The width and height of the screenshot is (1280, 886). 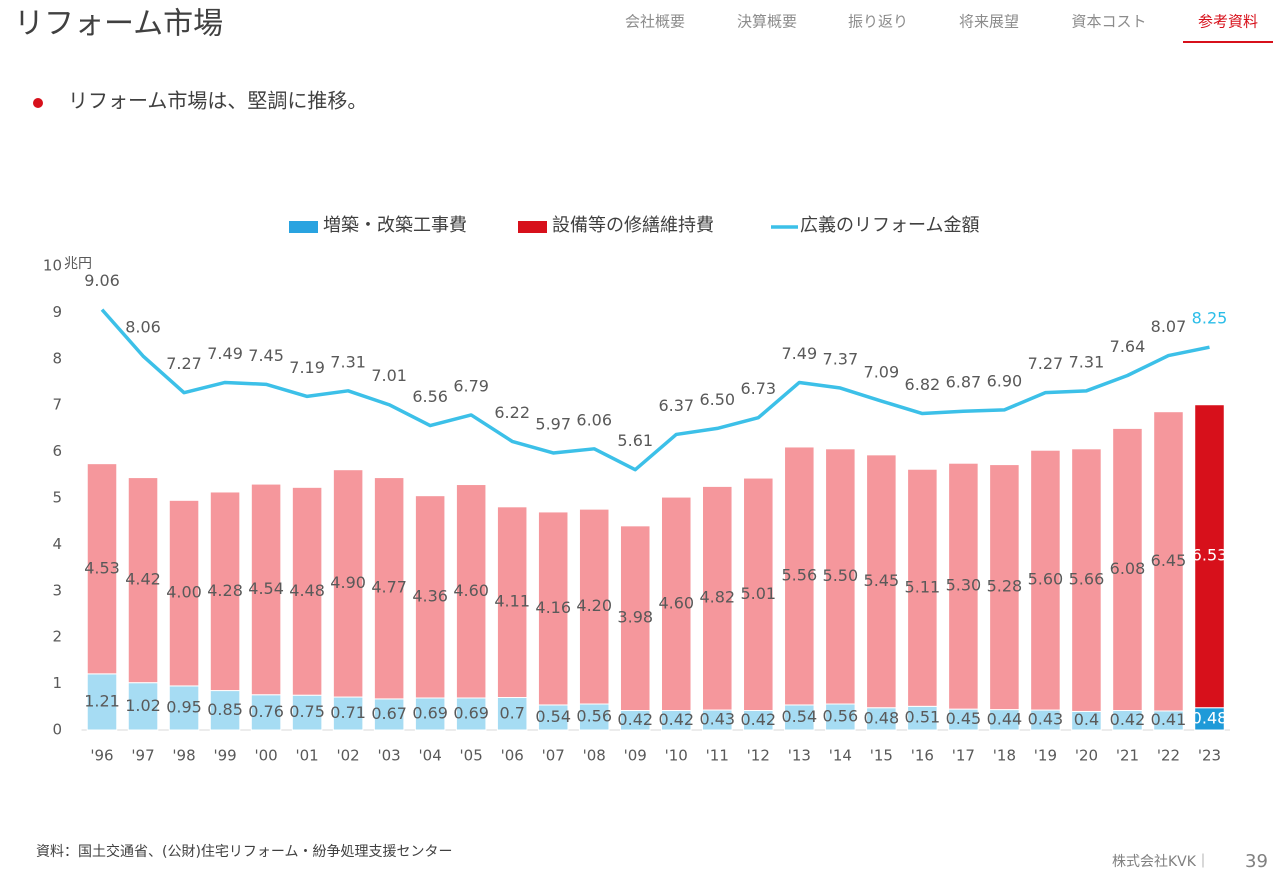 I want to click on data-label: 7.64, so click(x=1128, y=346).